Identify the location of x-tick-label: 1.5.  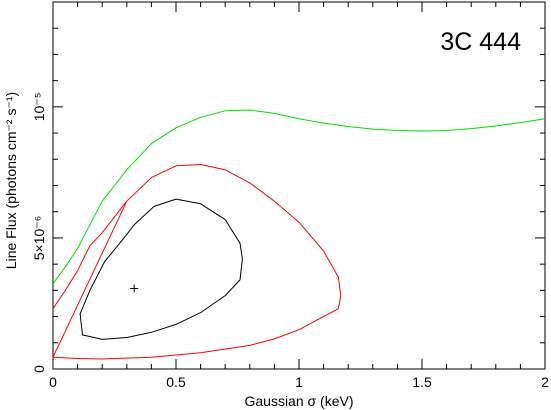
(422, 382).